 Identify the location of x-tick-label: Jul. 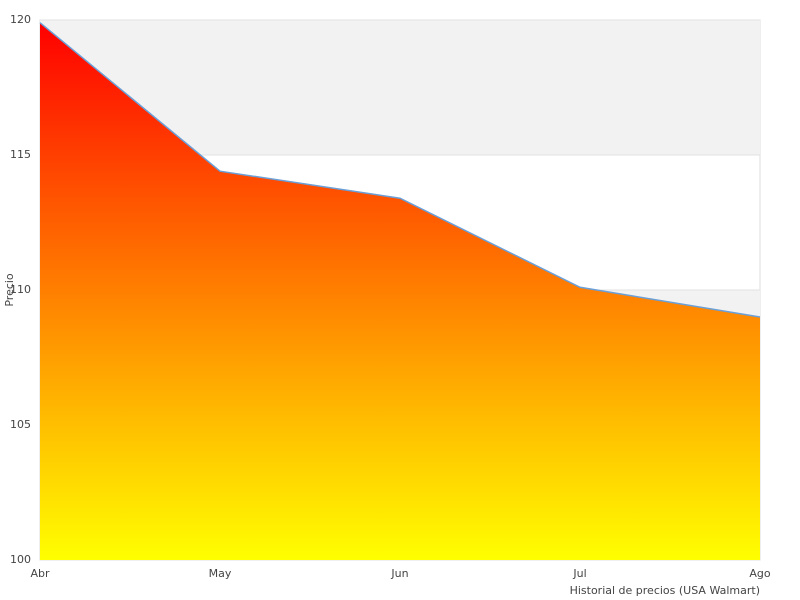
(579, 573).